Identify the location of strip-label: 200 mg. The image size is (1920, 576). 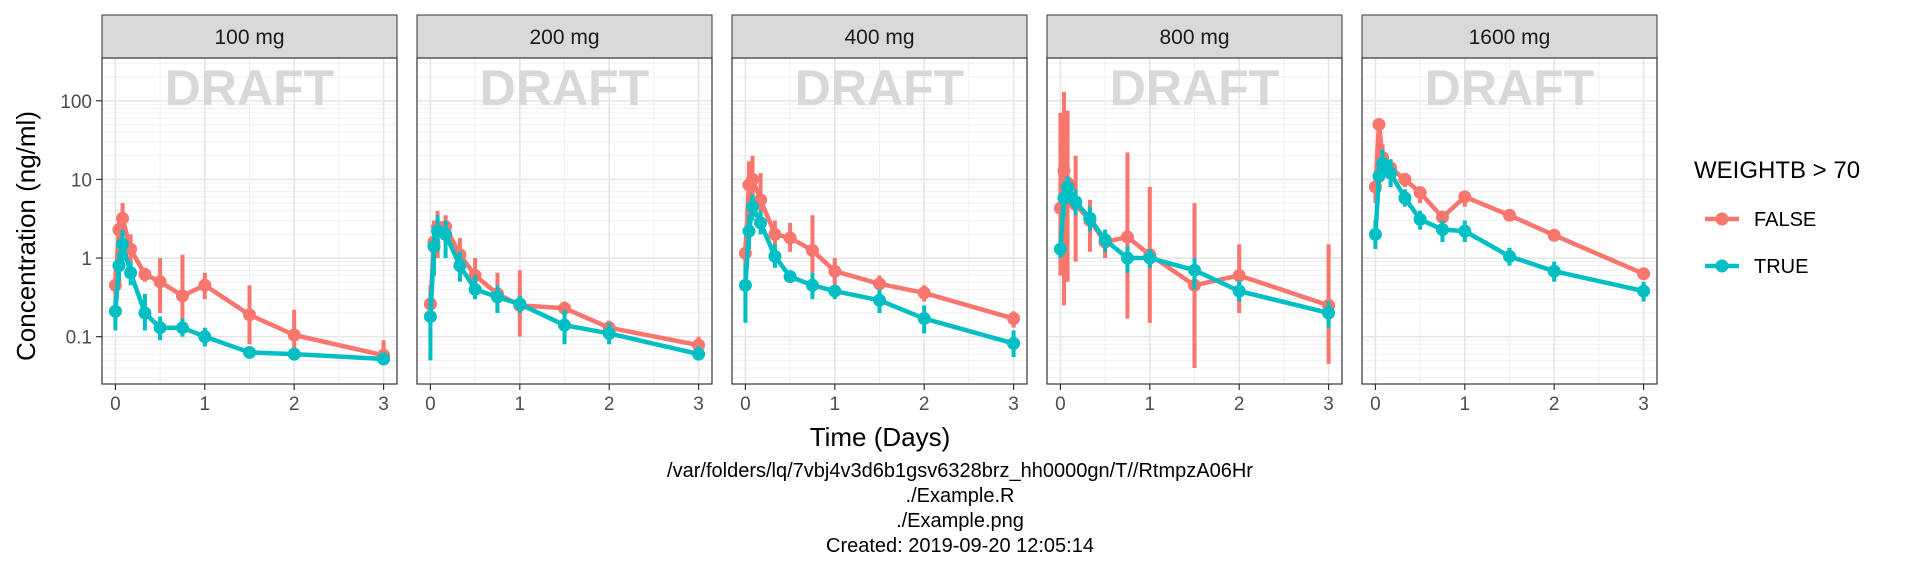
(564, 37).